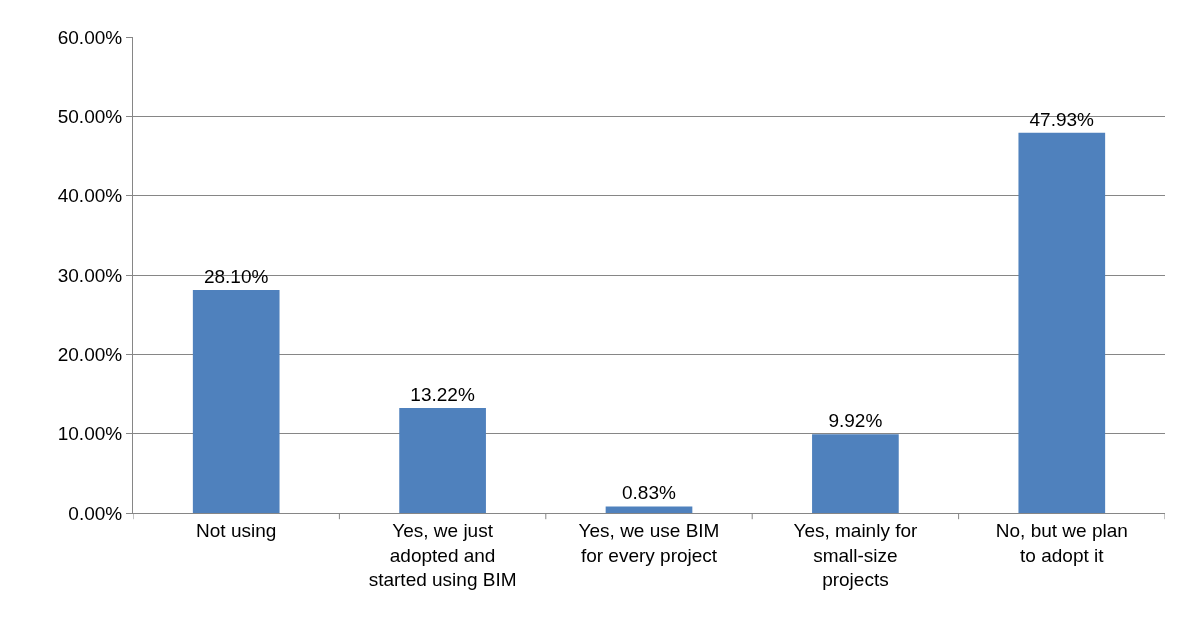  Describe the element at coordinates (856, 555) in the screenshot. I see `x-tick-label: Yes, mainly for small-size projects` at that location.